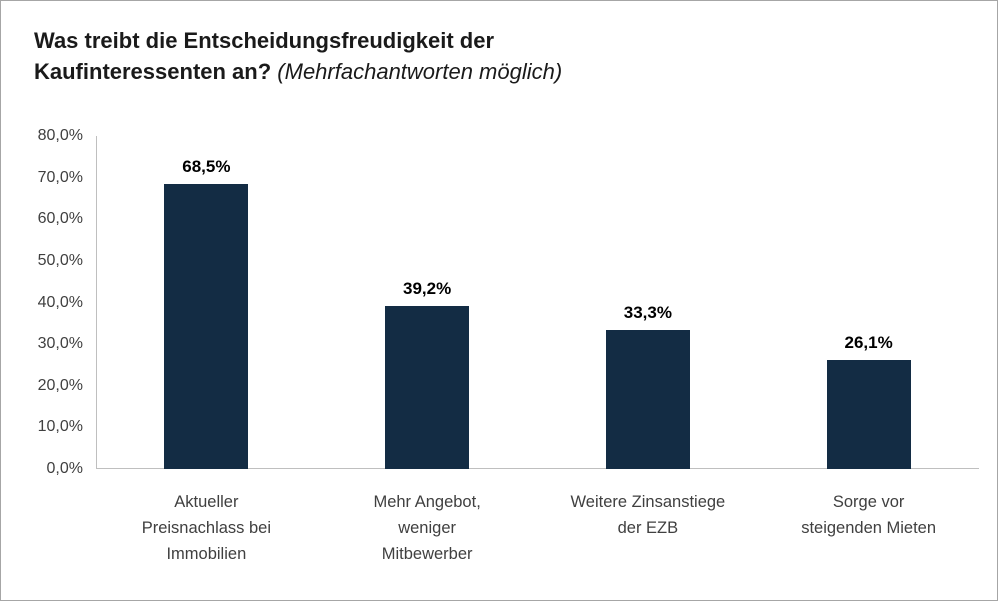  Describe the element at coordinates (427, 302) in the screenshot. I see `bar-slot: 39,2%` at that location.